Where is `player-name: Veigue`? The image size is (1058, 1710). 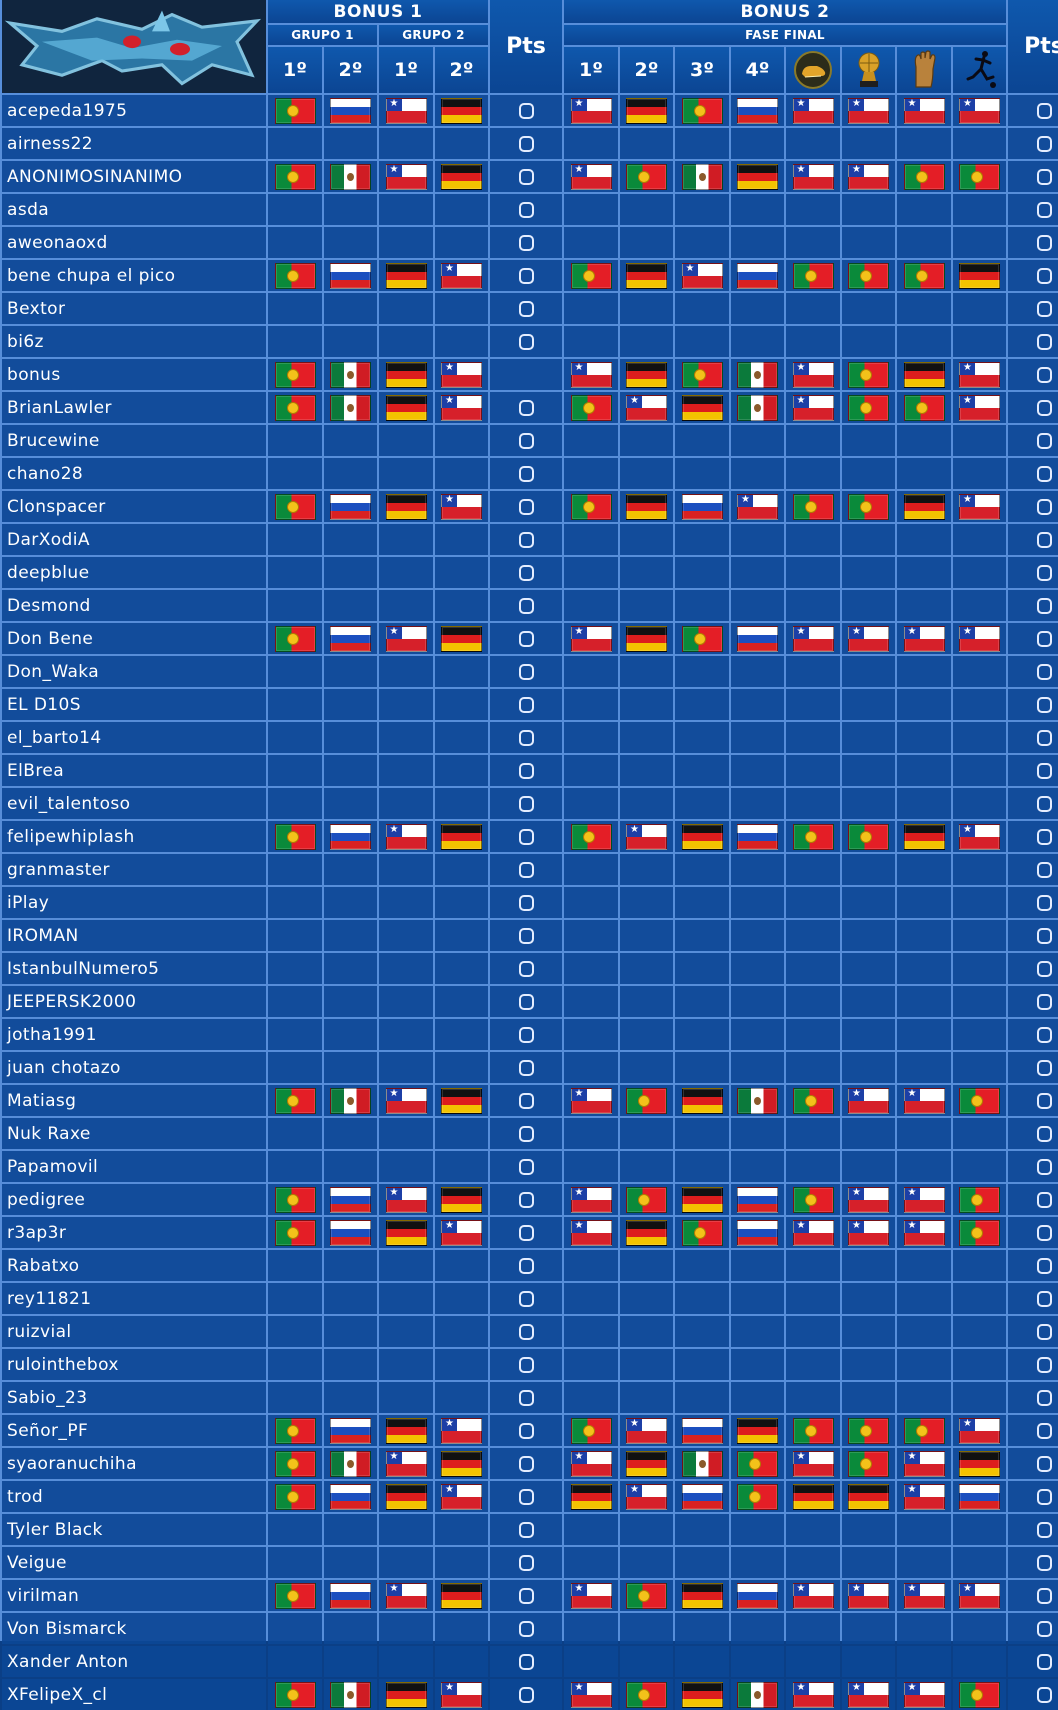 player-name: Veigue is located at coordinates (134, 1562).